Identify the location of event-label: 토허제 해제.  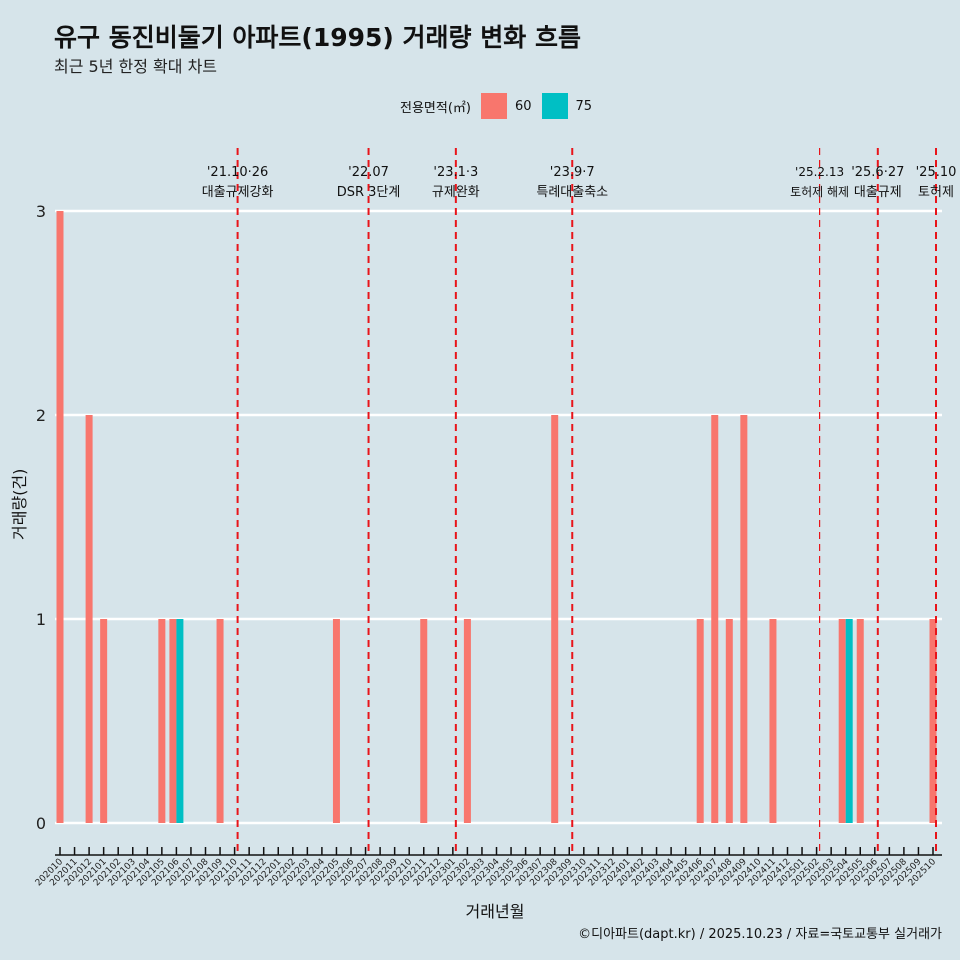
(819, 192).